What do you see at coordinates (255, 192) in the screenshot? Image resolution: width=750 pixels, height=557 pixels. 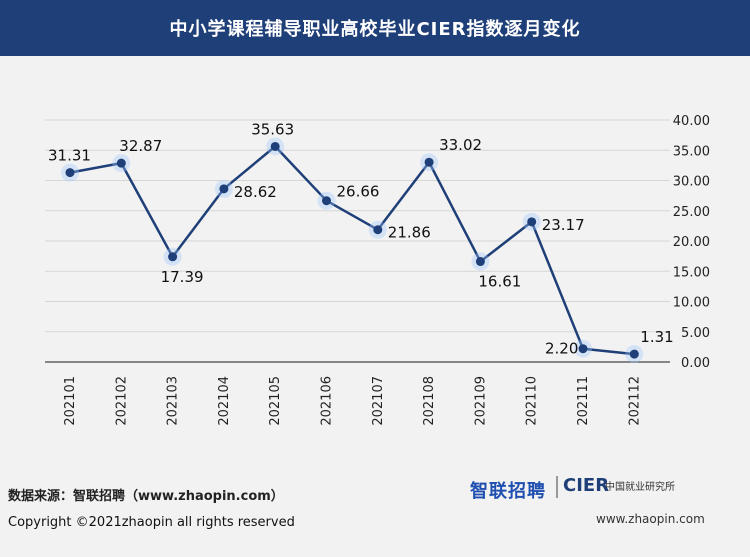 I see `data-label: 28.62` at bounding box center [255, 192].